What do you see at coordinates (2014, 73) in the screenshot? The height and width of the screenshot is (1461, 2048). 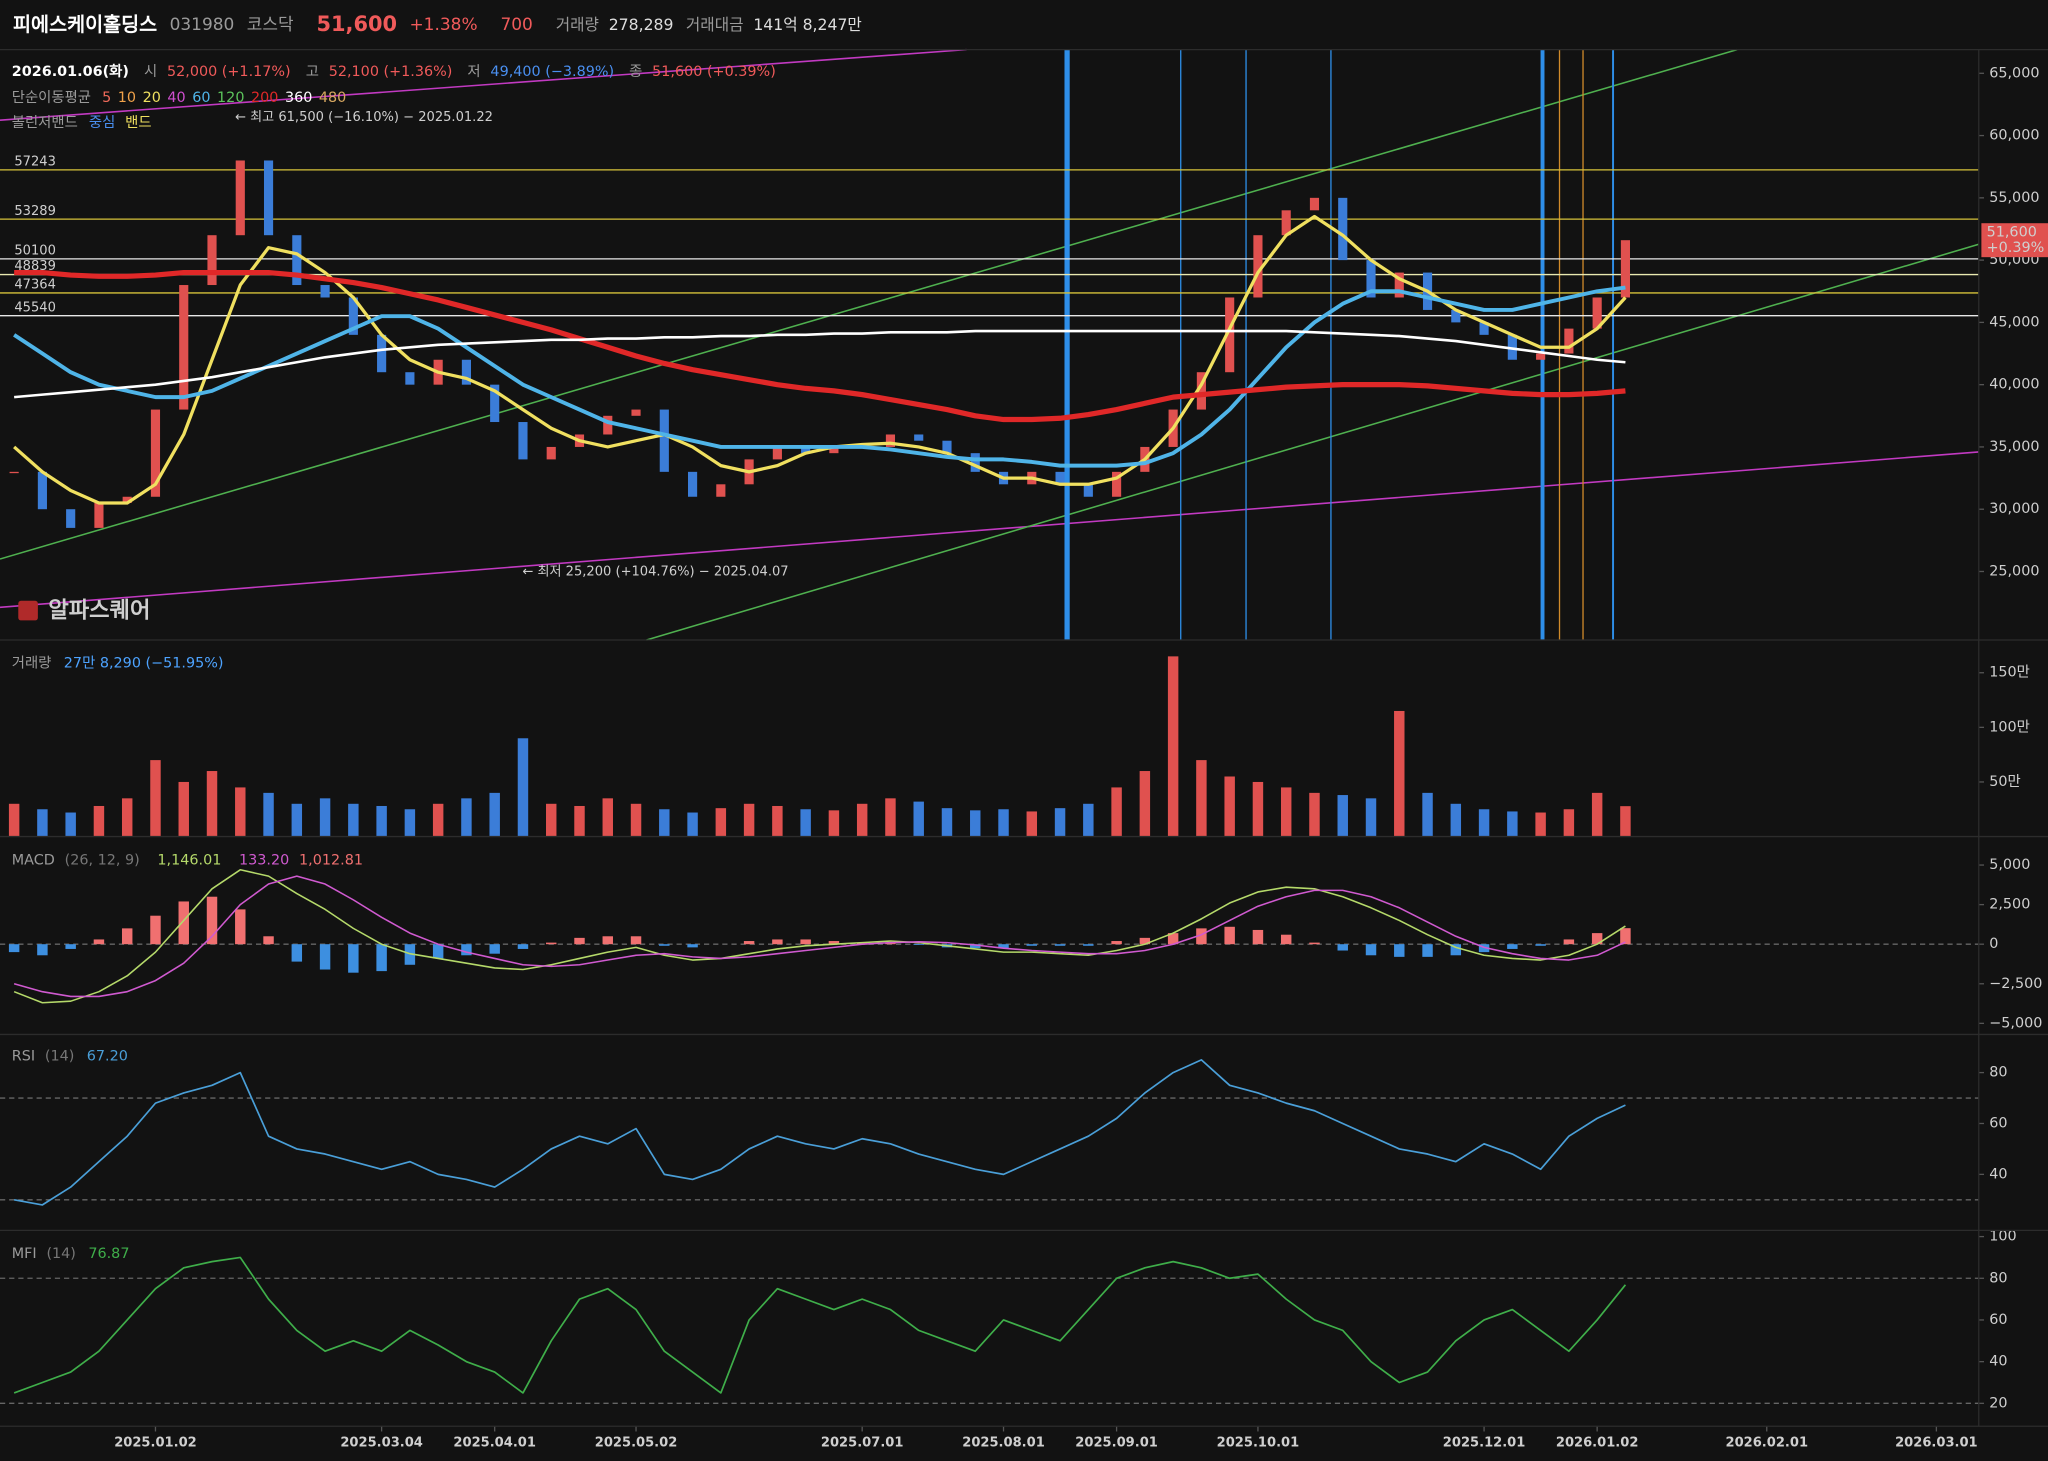 I see `y-tick-label: 65,000` at bounding box center [2014, 73].